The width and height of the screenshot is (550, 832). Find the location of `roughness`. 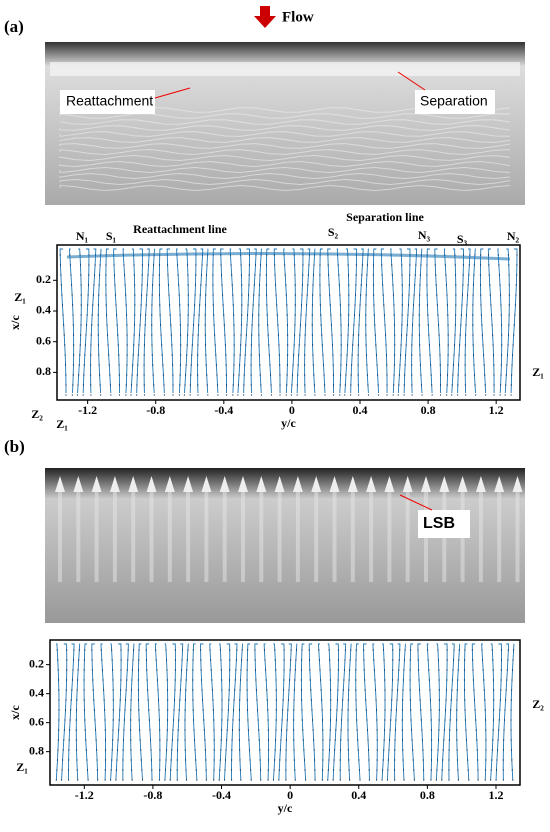

roughness is located at coordinates (297, 484).